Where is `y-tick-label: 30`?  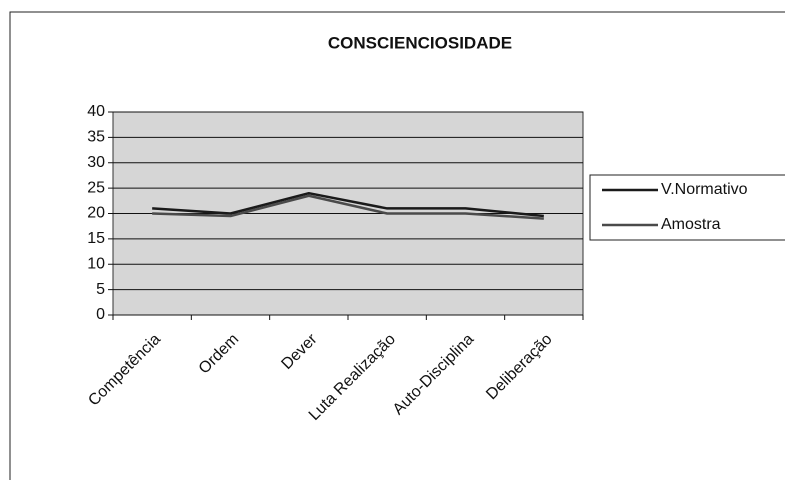 y-tick-label: 30 is located at coordinates (96, 162).